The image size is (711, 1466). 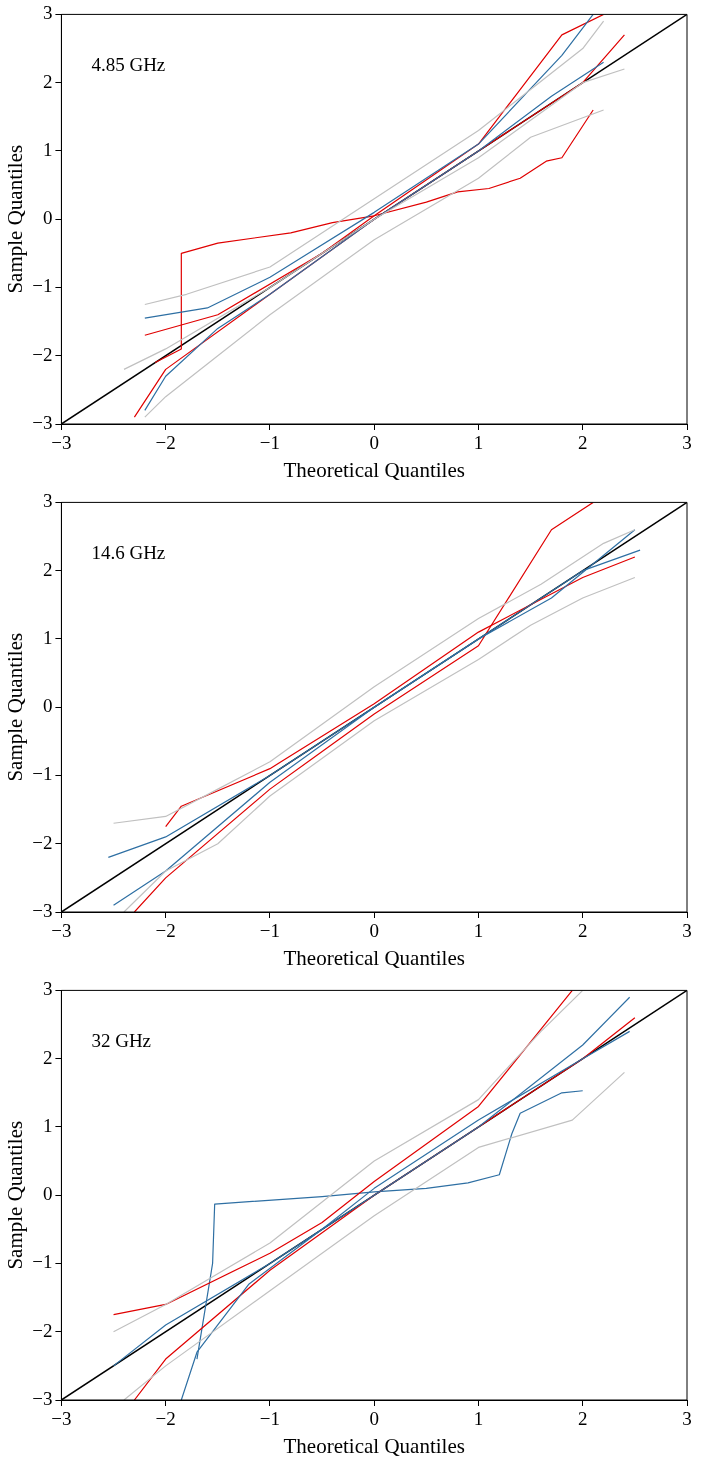 I want to click on annotation: 4.85 GHz, so click(x=128, y=65).